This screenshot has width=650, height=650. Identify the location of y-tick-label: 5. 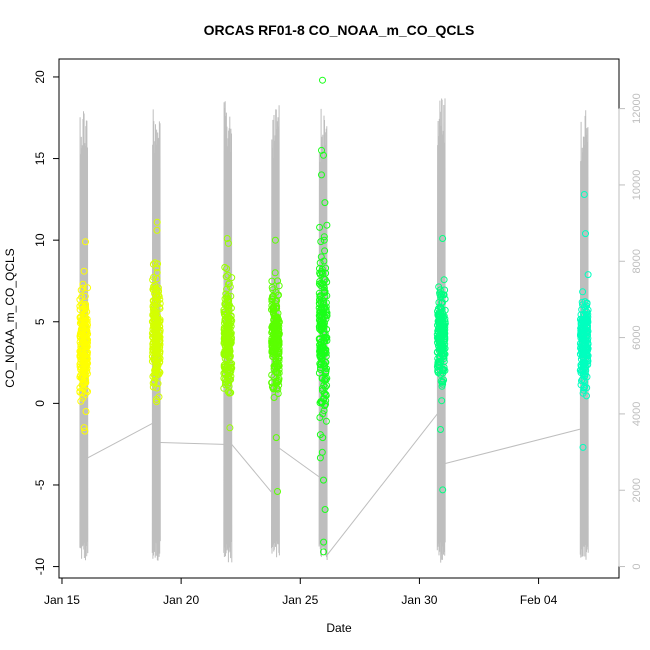
(40, 321).